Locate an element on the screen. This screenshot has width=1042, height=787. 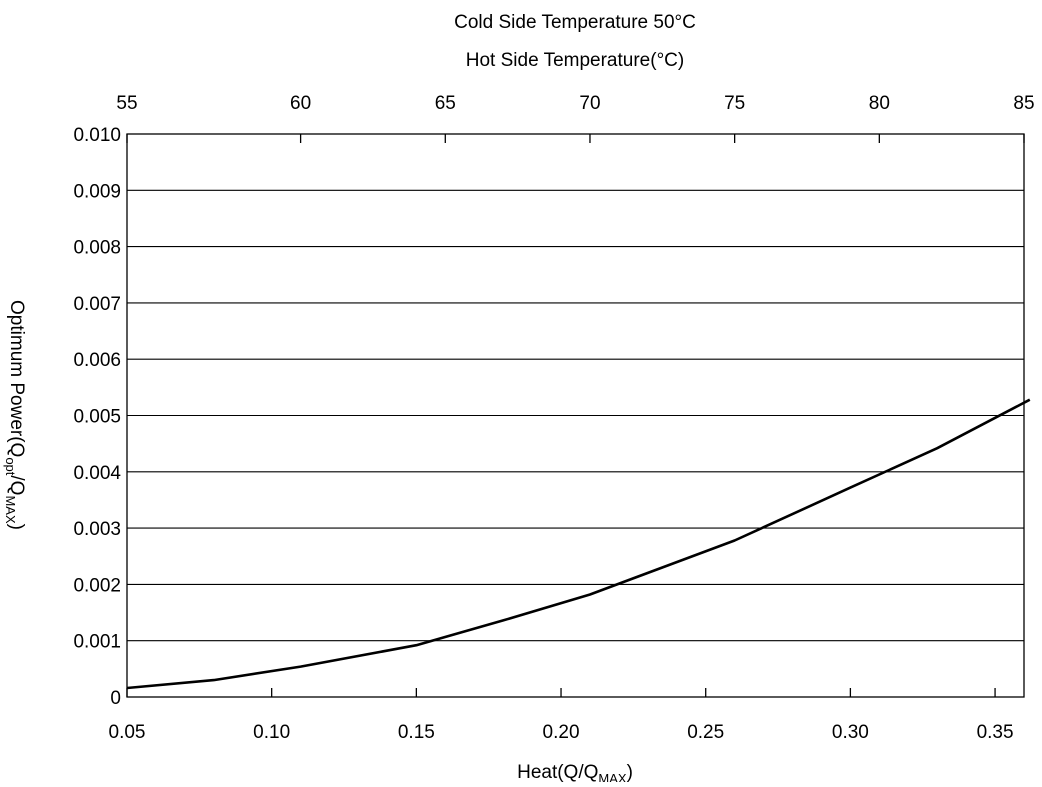
x-tick-label: 0.15 is located at coordinates (416, 732).